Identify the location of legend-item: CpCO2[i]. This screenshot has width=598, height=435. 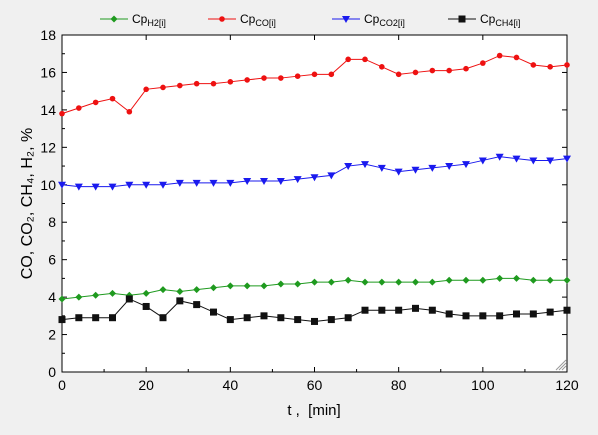
(368, 20).